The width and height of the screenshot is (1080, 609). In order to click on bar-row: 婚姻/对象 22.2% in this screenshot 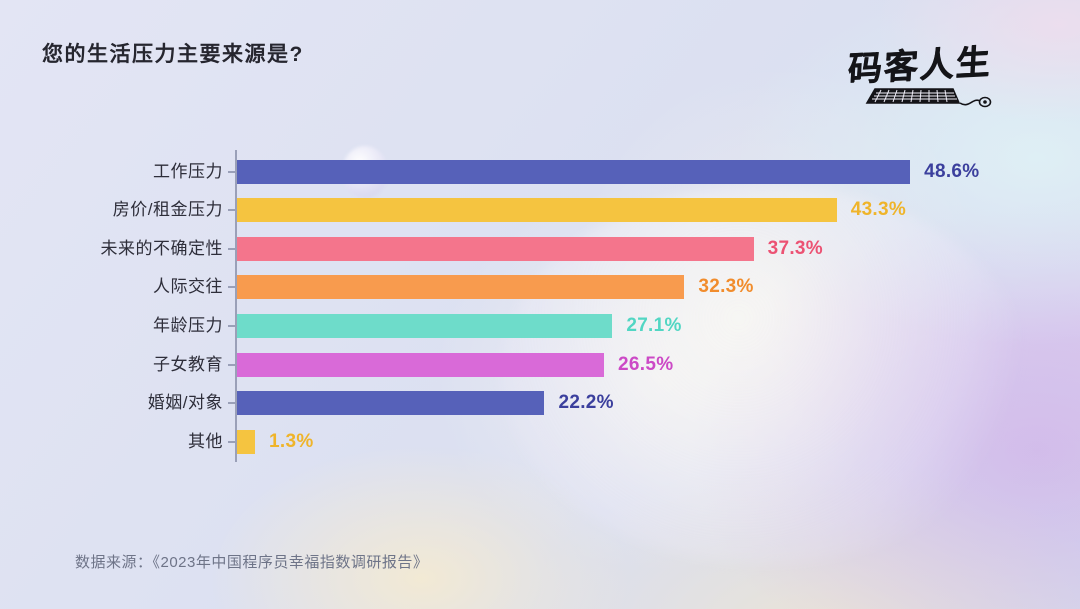, I will do `click(602, 403)`.